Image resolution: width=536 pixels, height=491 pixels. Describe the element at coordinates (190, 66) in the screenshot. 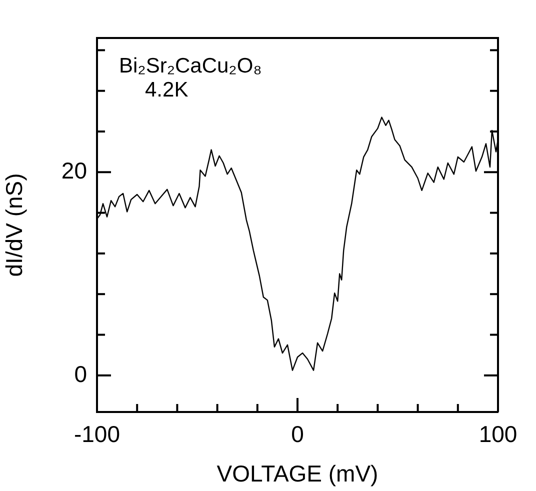

I see `annotation: Bi₂Sr₂CaCu₂O₈` at that location.